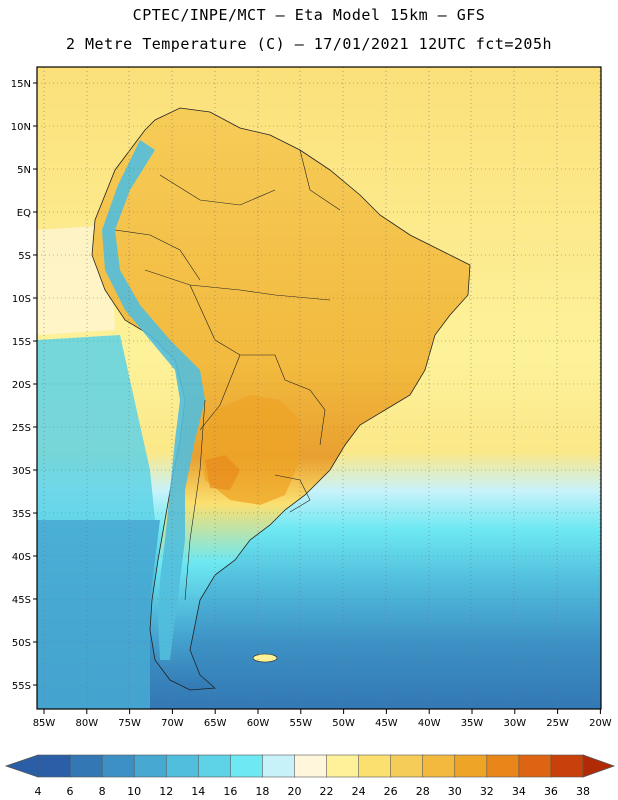  Describe the element at coordinates (24, 256) in the screenshot. I see `lat-tick-label: 5S` at that location.